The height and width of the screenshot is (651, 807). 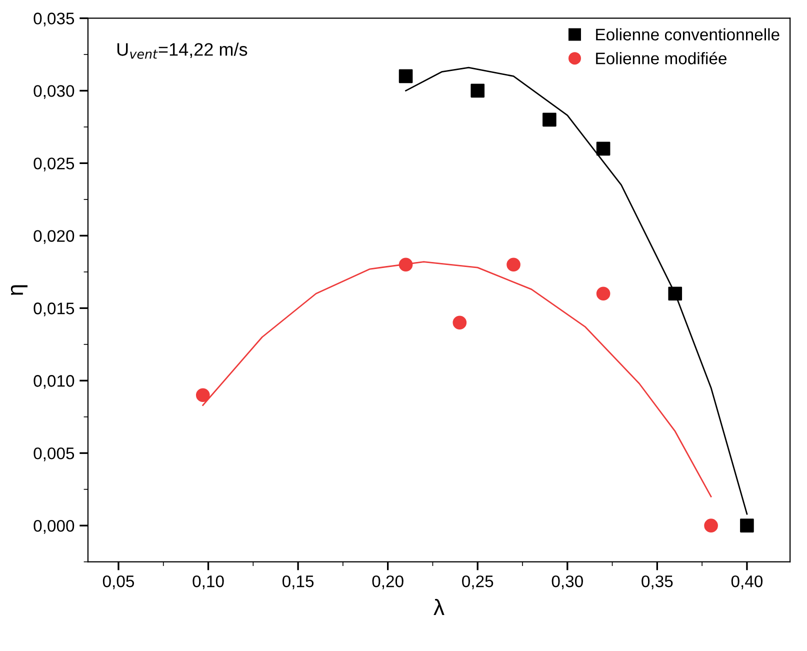 I want to click on legend-label: Eolienne conventionnelle, so click(x=688, y=34).